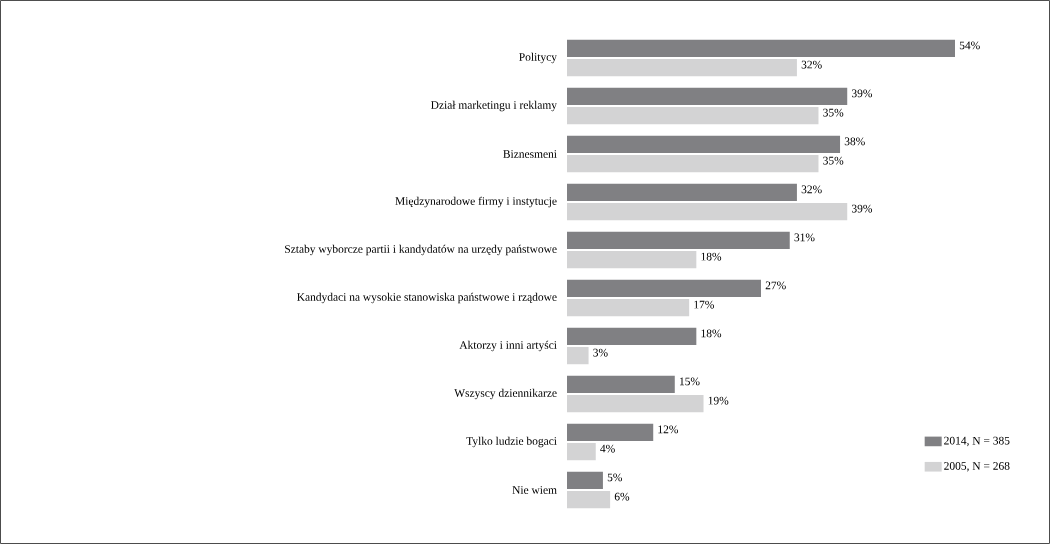 This screenshot has height=544, width=1050. Describe the element at coordinates (622, 496) in the screenshot. I see `data-label: 6%` at that location.